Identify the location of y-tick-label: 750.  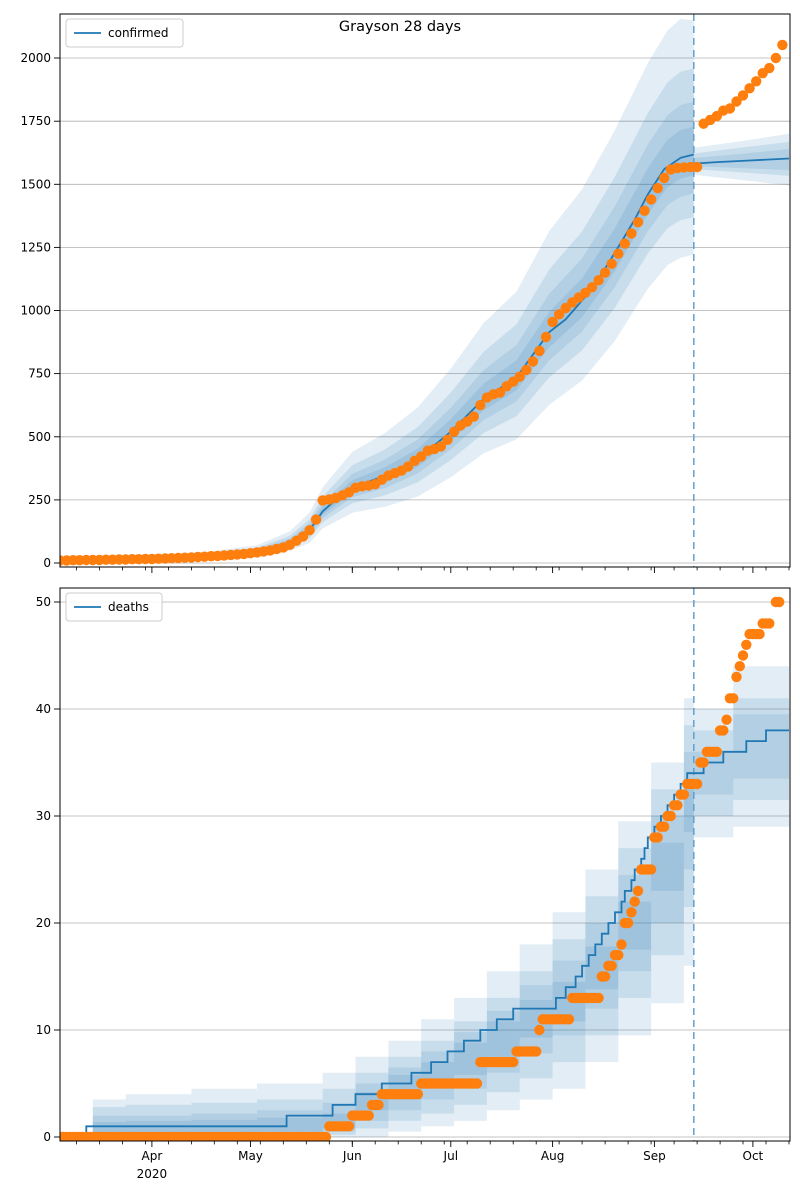
(39, 374).